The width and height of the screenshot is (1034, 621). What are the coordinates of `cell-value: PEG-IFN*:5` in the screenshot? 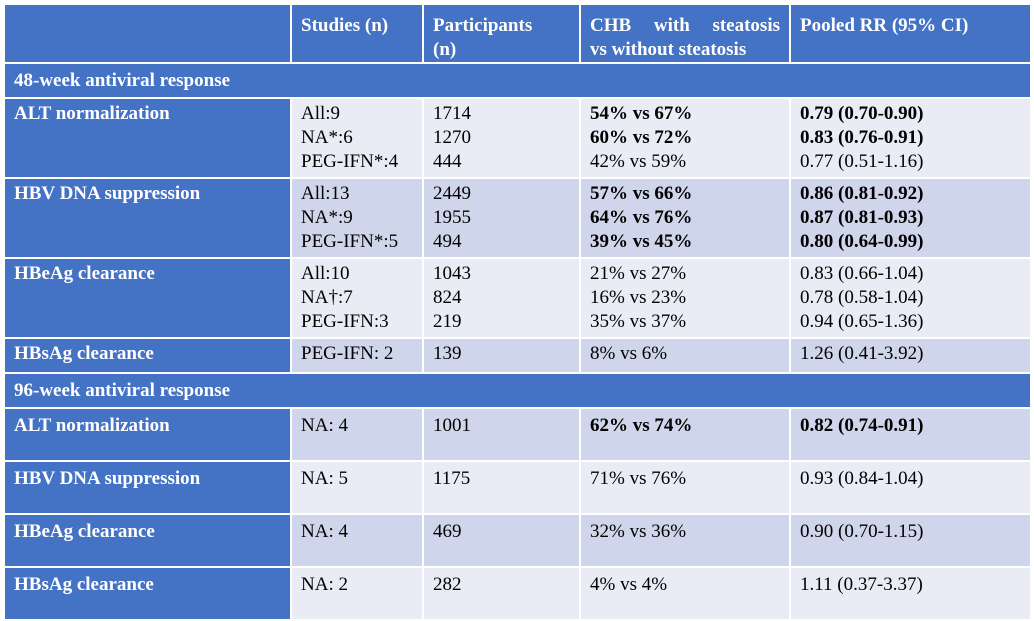 It's located at (350, 241).